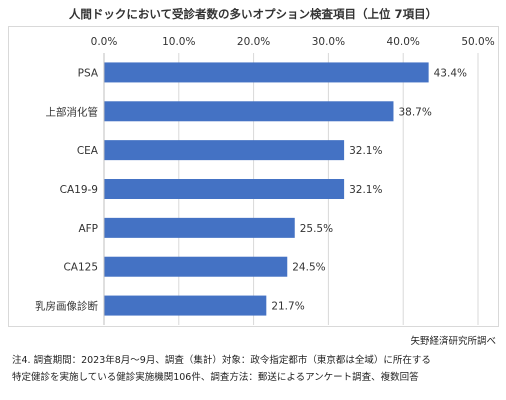 This screenshot has width=506, height=400. Describe the element at coordinates (66, 306) in the screenshot. I see `category-label: 乳房画像診断` at that location.